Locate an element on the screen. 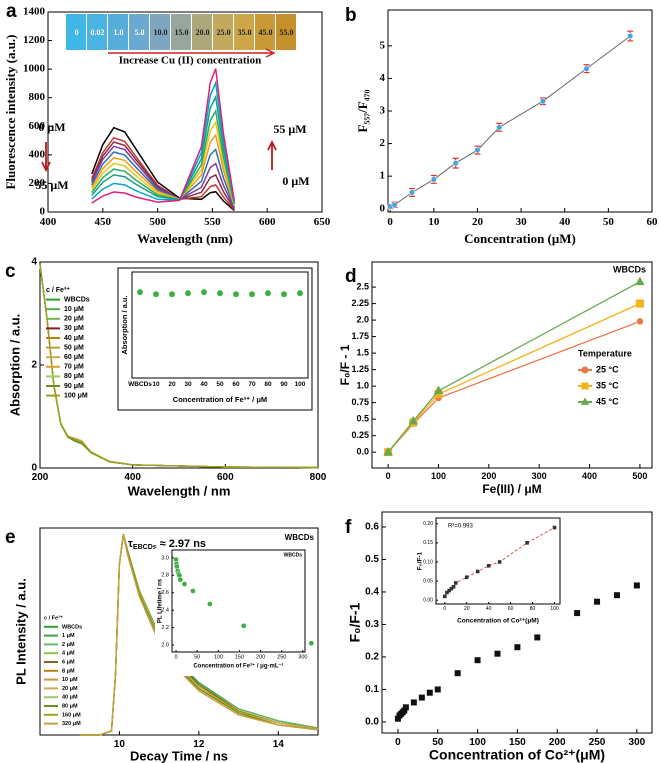 The image size is (661, 763). legend-label: 35 °C is located at coordinates (607, 385).